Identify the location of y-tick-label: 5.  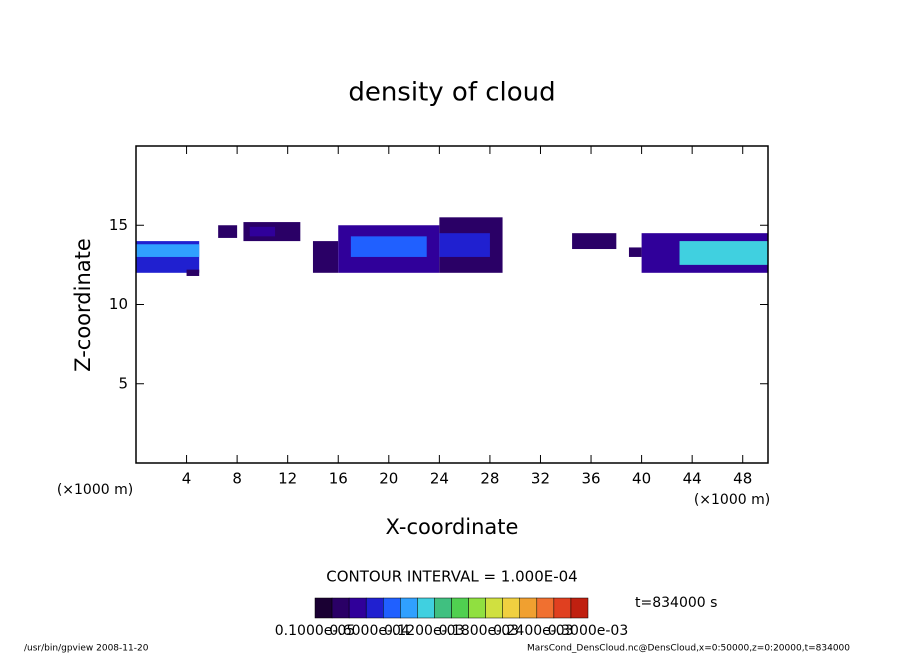
(123, 383).